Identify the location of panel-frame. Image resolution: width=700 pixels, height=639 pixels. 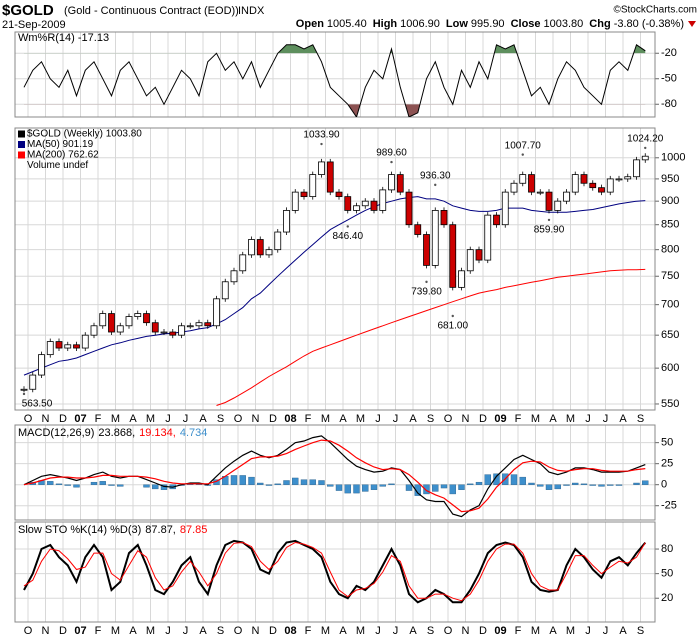
(335, 572).